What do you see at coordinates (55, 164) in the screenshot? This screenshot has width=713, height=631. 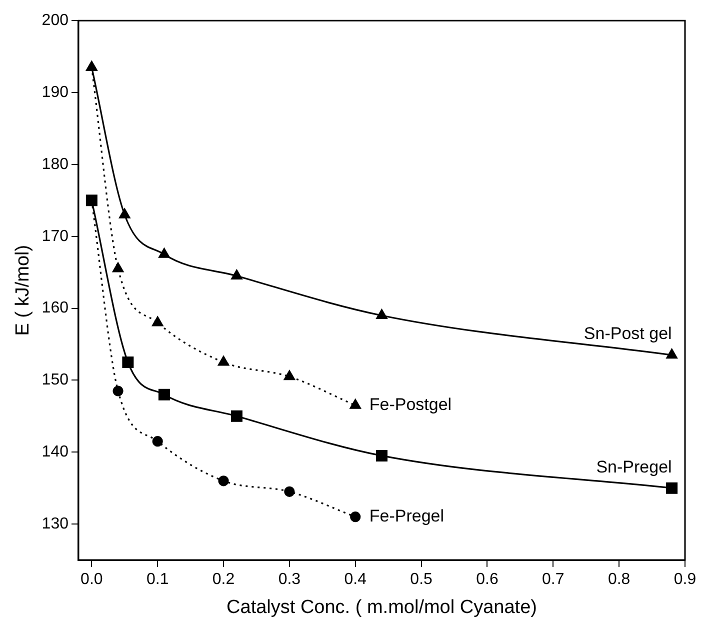 I see `y-tick-label: 180` at bounding box center [55, 164].